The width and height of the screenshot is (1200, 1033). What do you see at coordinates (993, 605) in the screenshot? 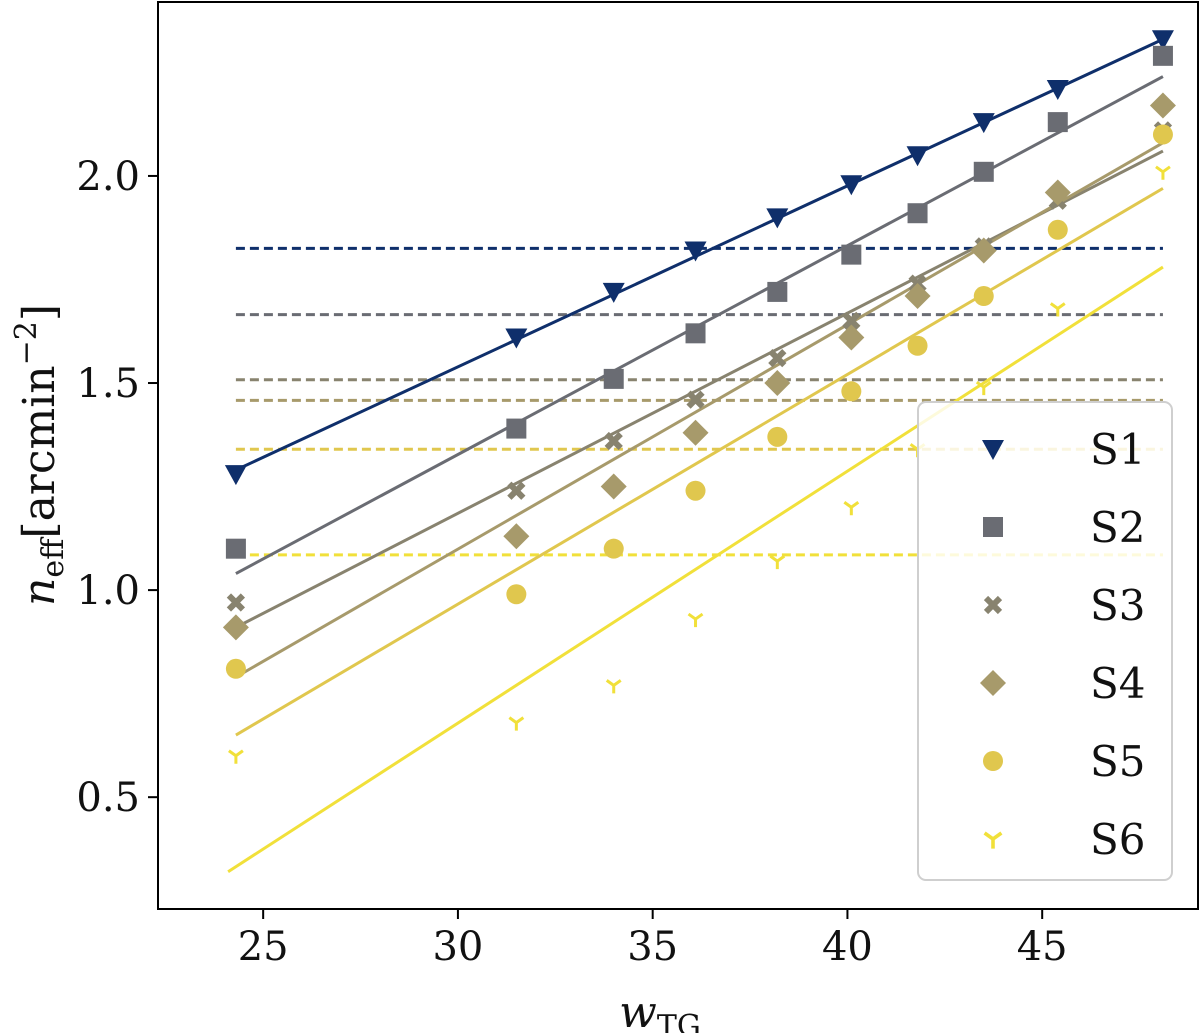
I see `legend-marker-s3` at bounding box center [993, 605].